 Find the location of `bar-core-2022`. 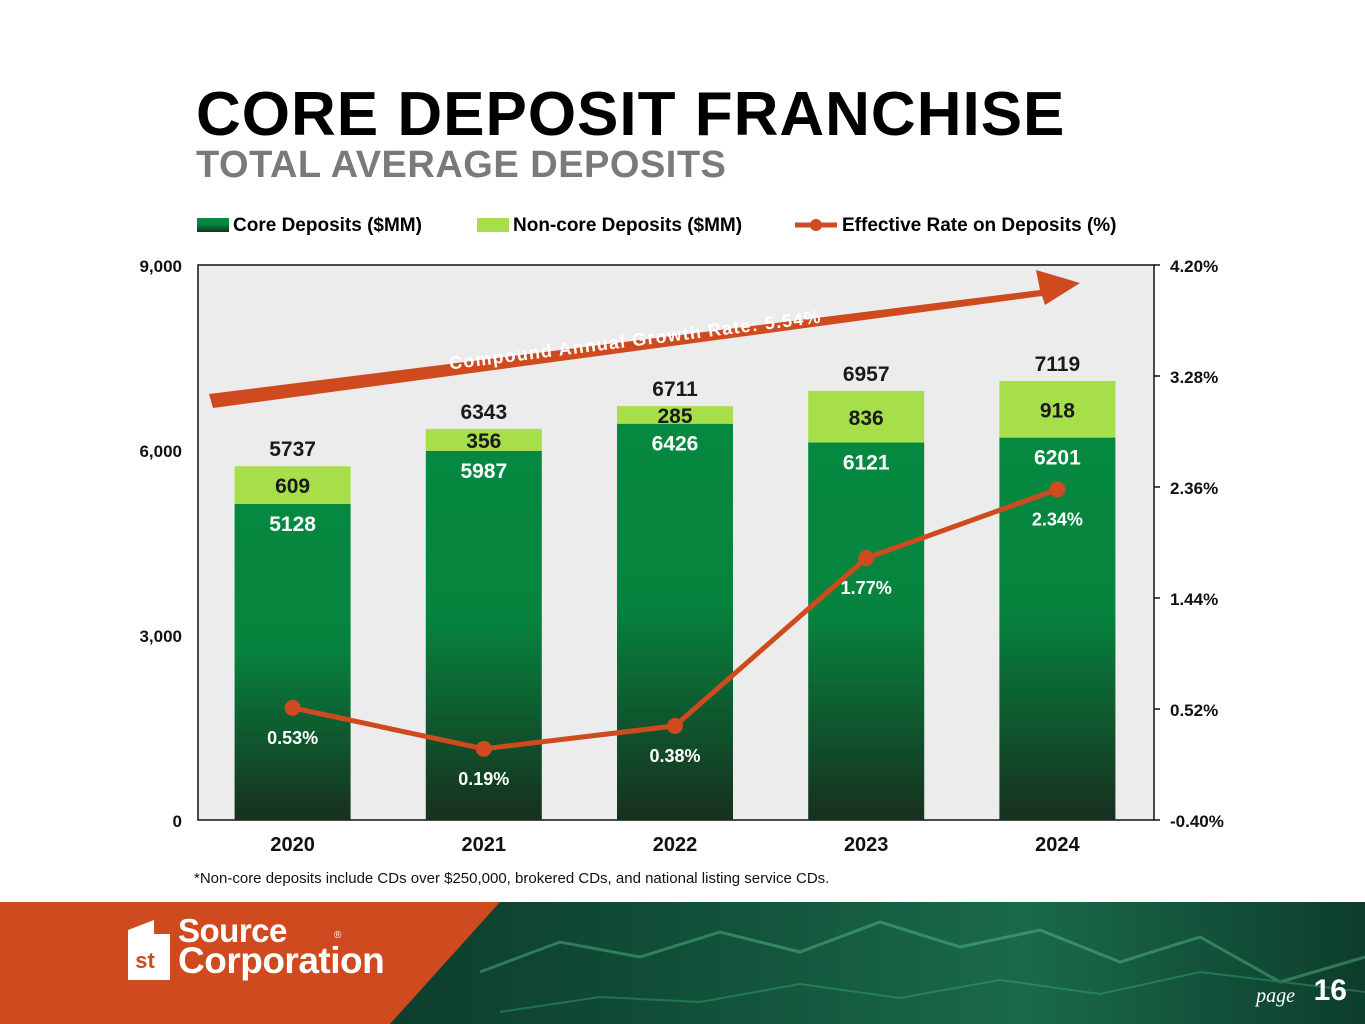

bar-core-2022 is located at coordinates (675, 621).